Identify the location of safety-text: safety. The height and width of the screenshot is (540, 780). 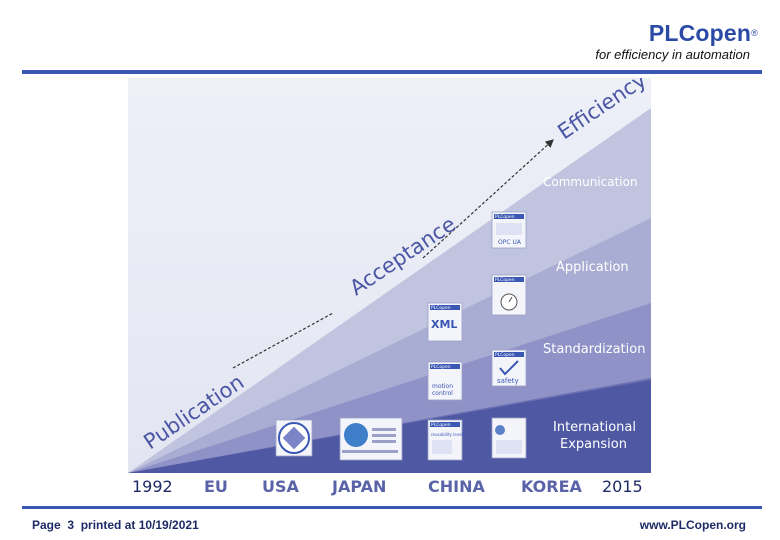
(508, 381).